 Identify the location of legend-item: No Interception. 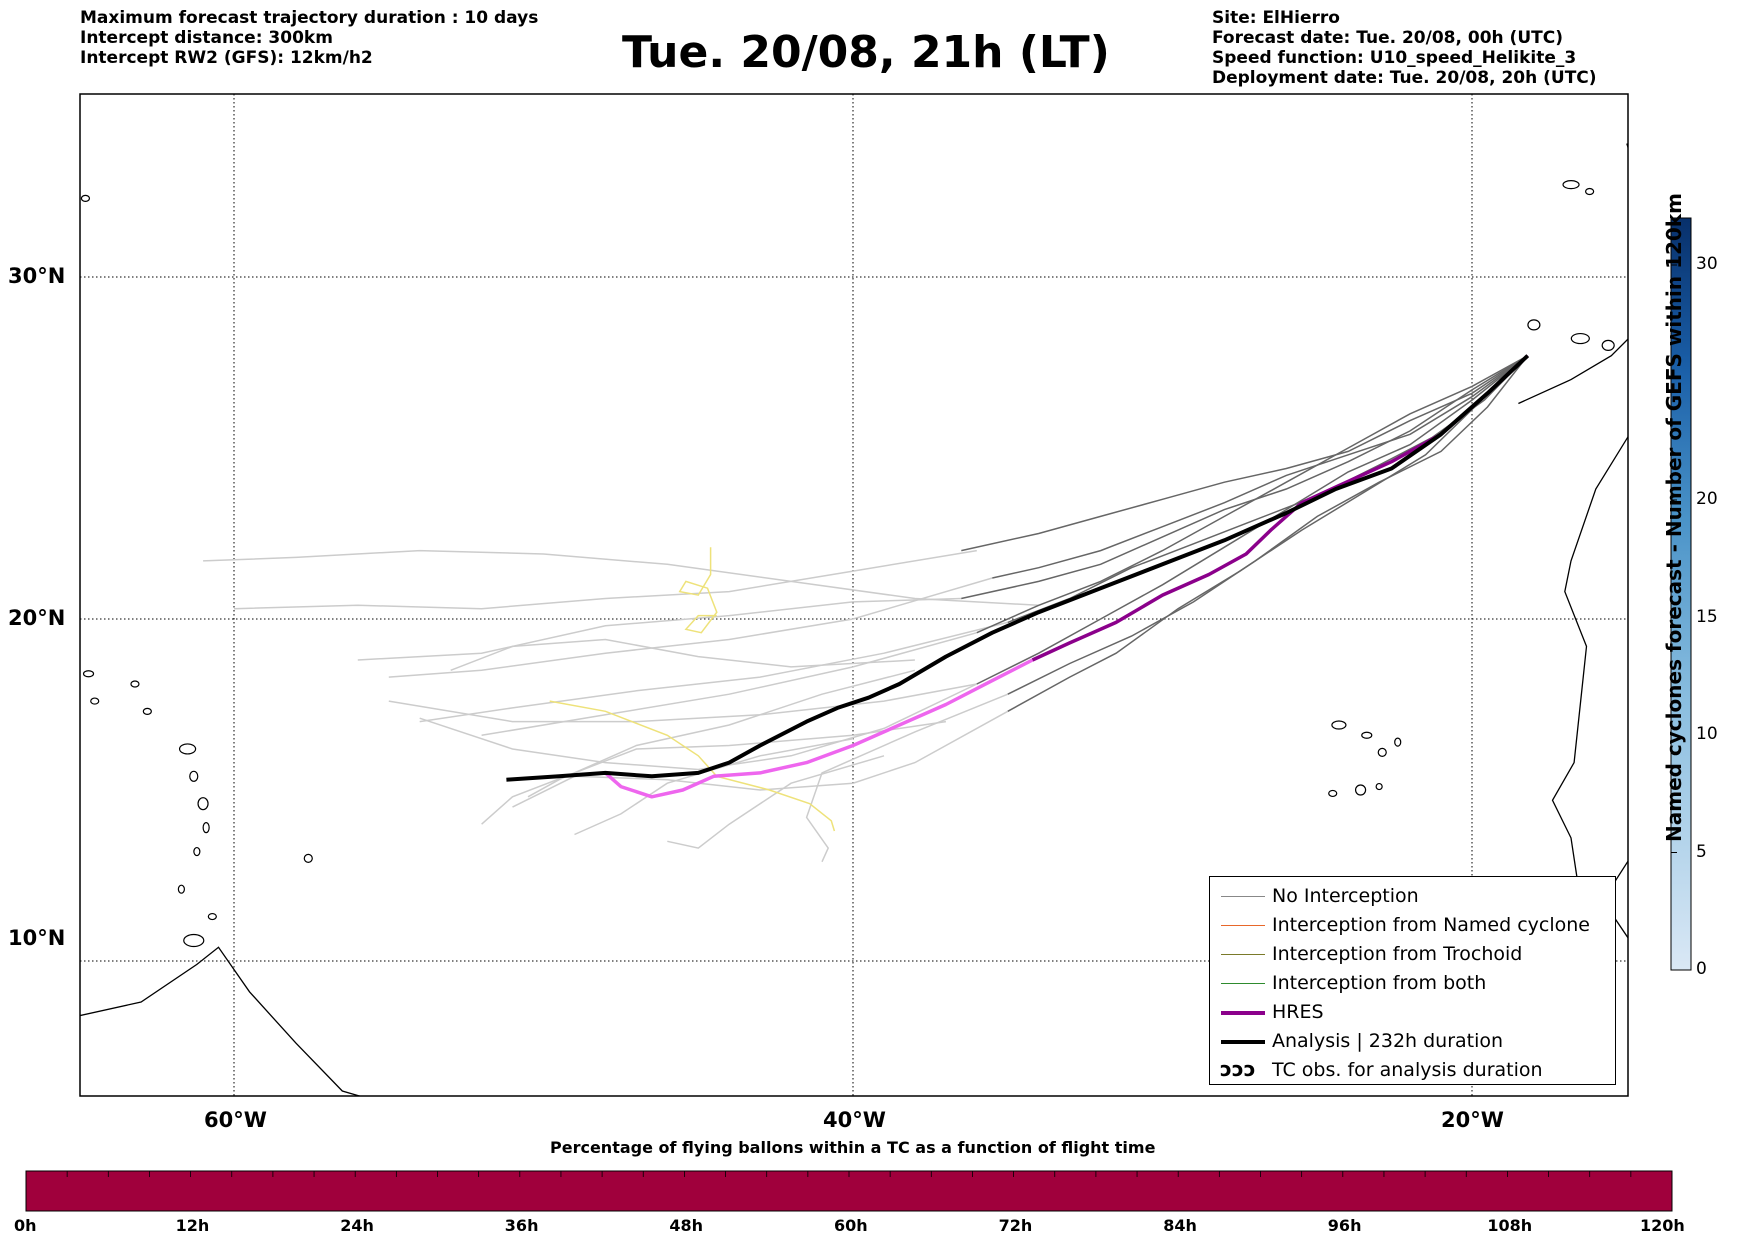
(1412, 896).